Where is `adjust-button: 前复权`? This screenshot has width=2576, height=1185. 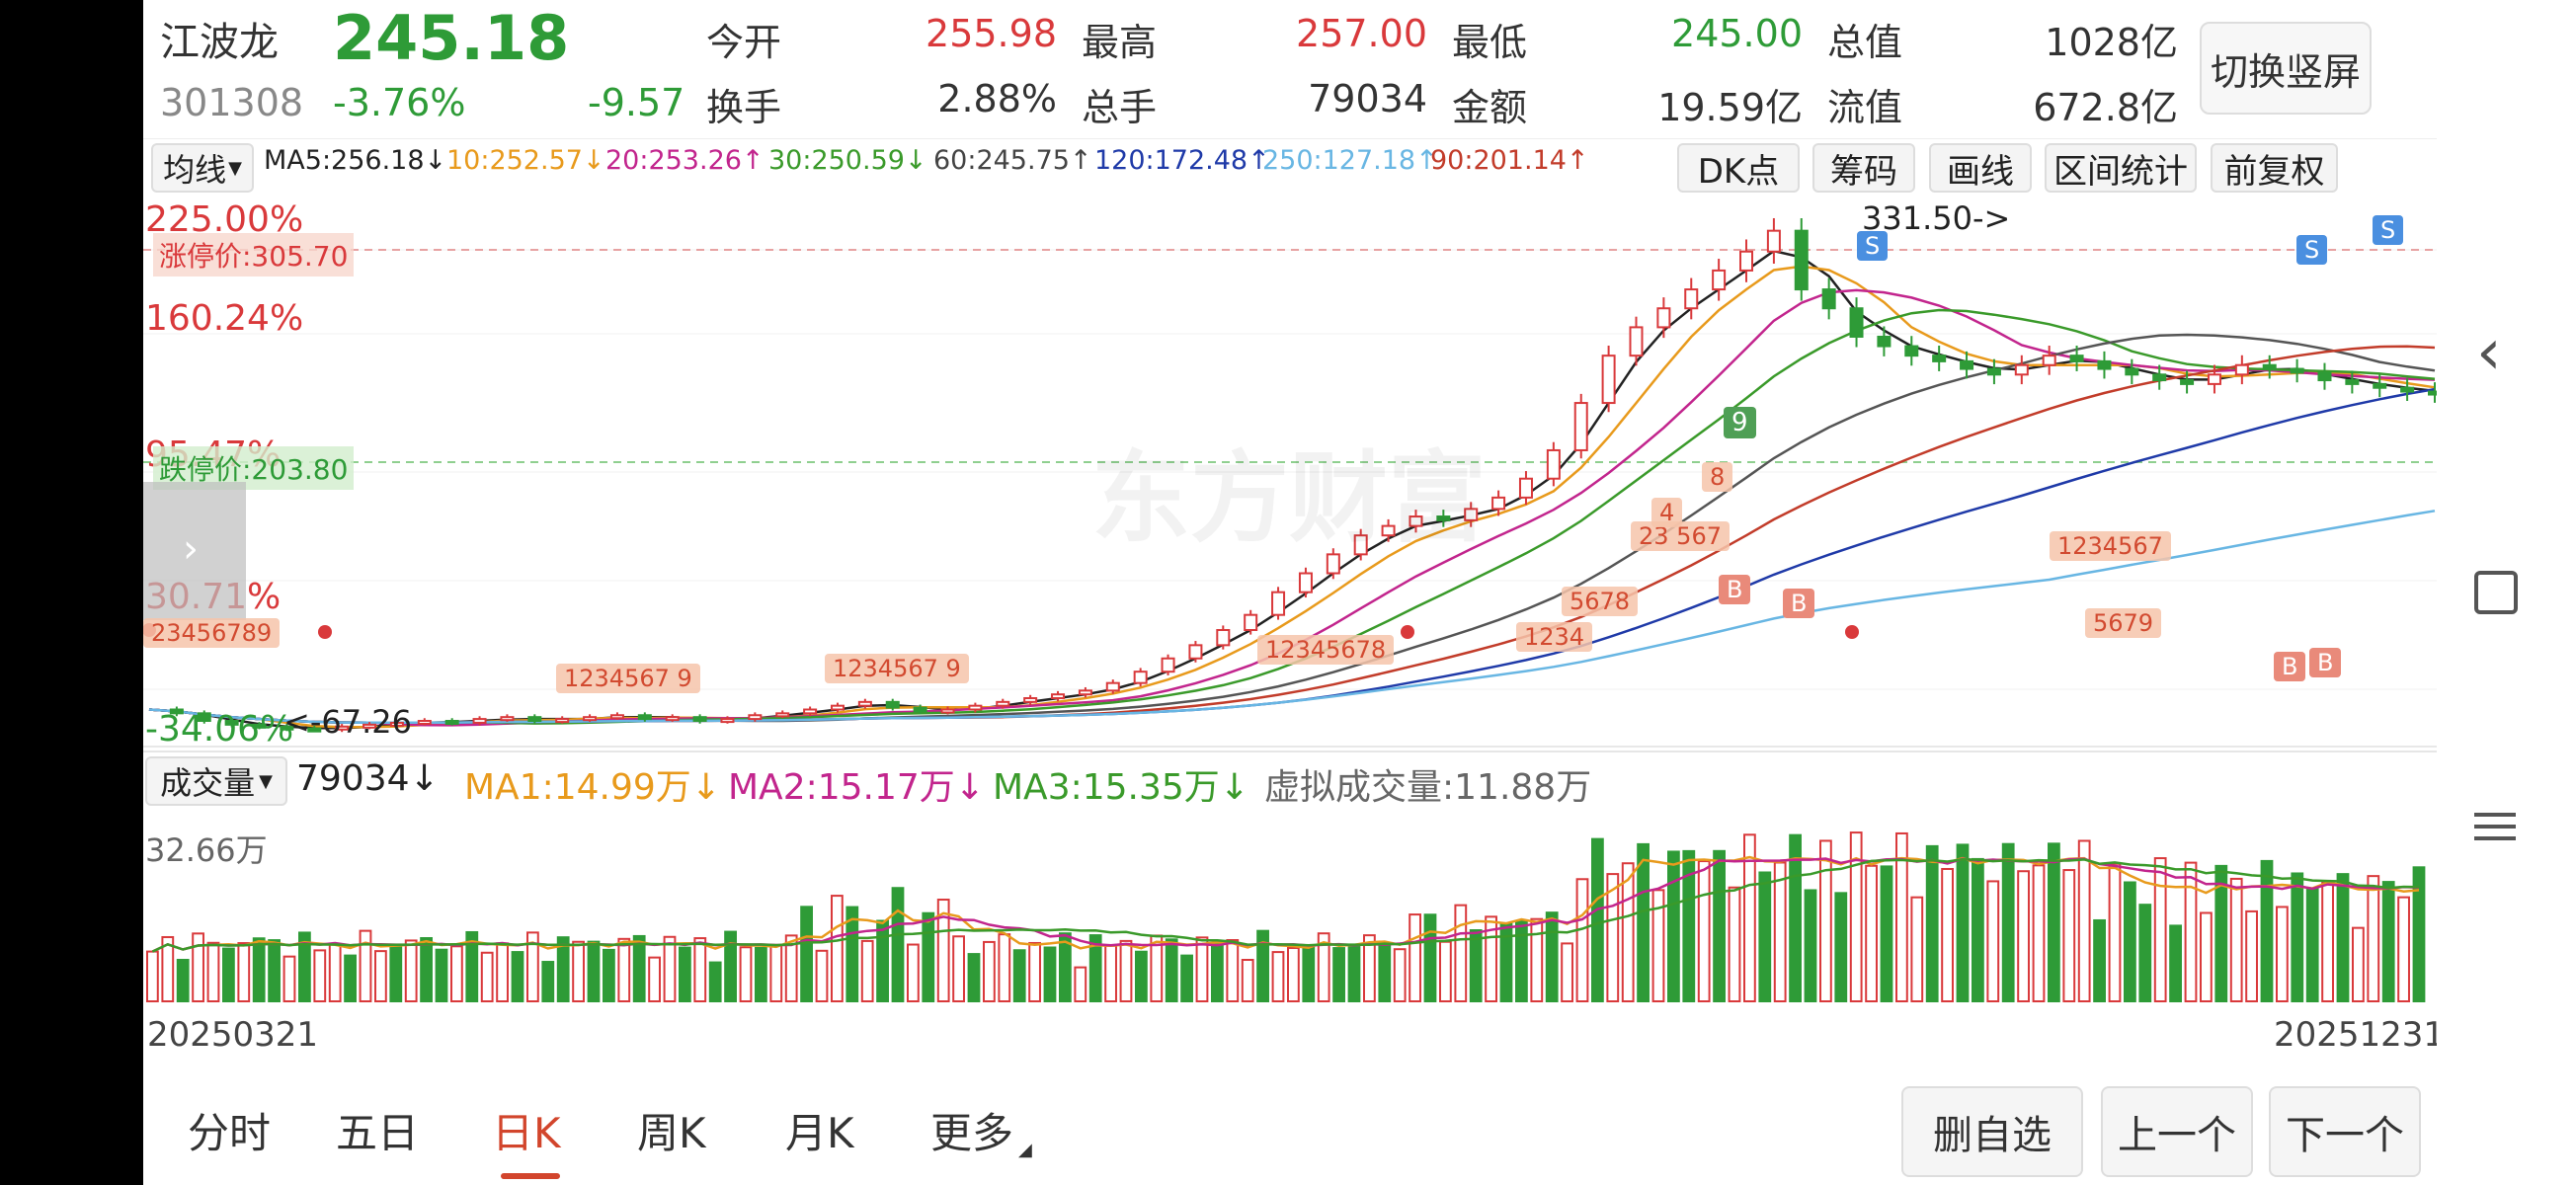
adjust-button: 前复权 is located at coordinates (2274, 168).